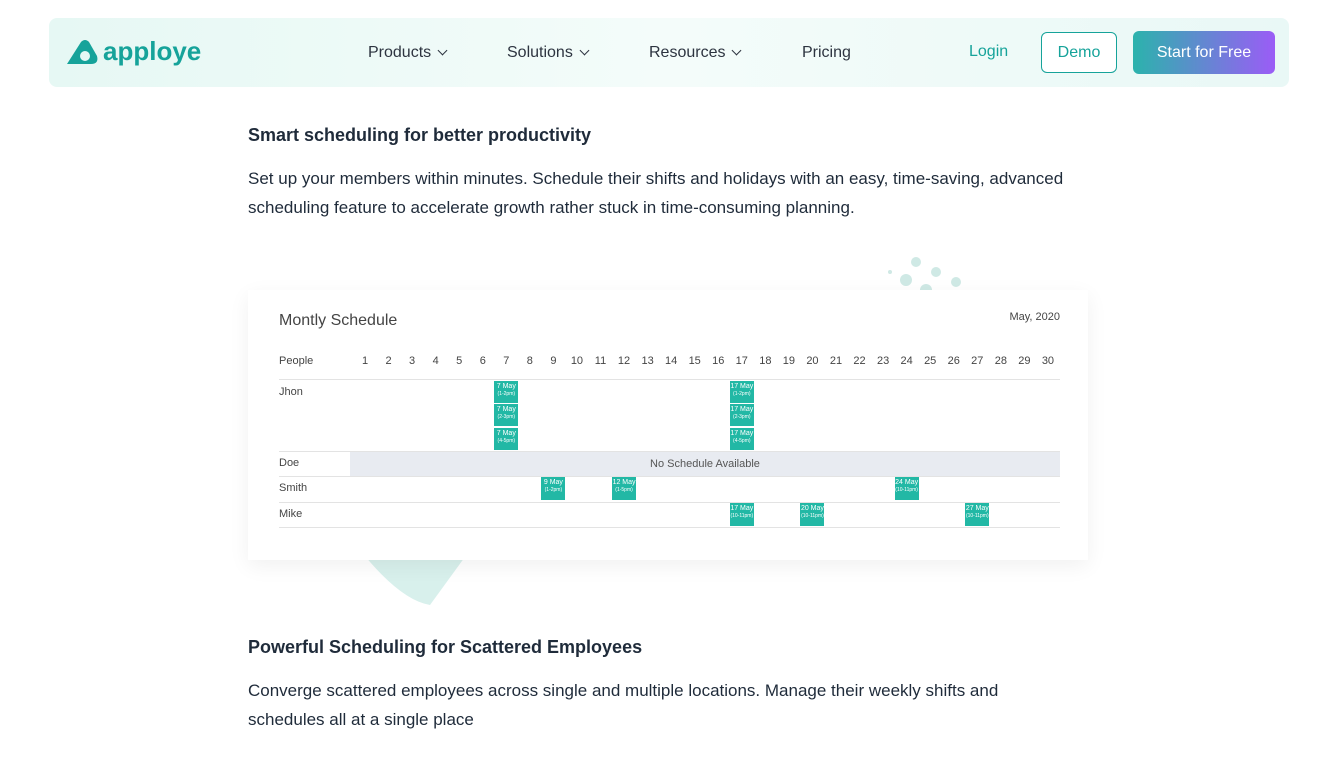 The image size is (1338, 768). I want to click on day-header: 11, so click(600, 361).